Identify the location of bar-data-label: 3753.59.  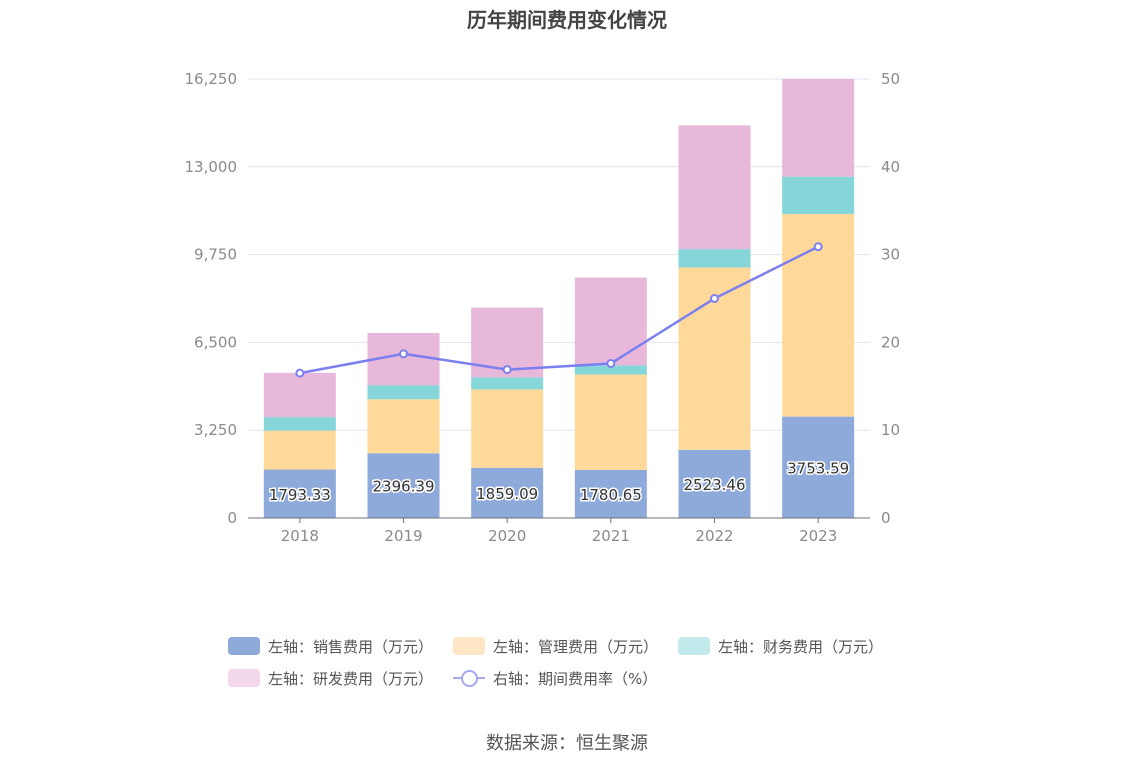
(818, 468).